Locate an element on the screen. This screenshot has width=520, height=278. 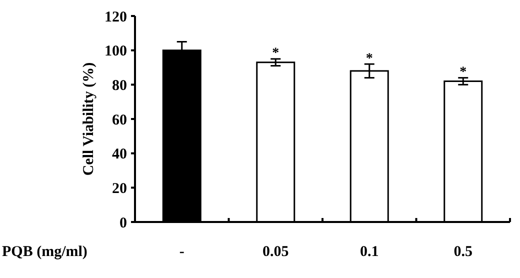
y-tick-label: 40 is located at coordinates (119, 154).